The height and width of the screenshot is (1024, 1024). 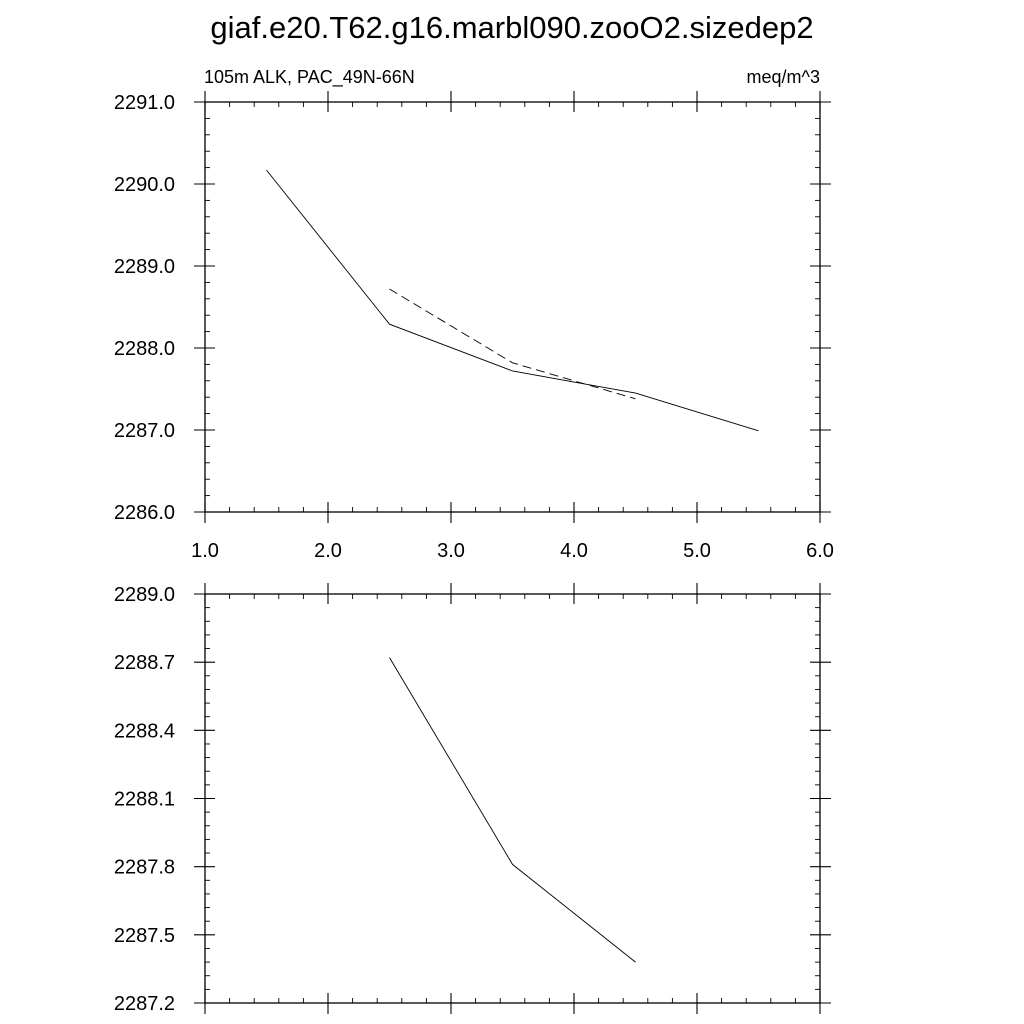 I want to click on y-tick-label: 2290.0, so click(x=144, y=185).